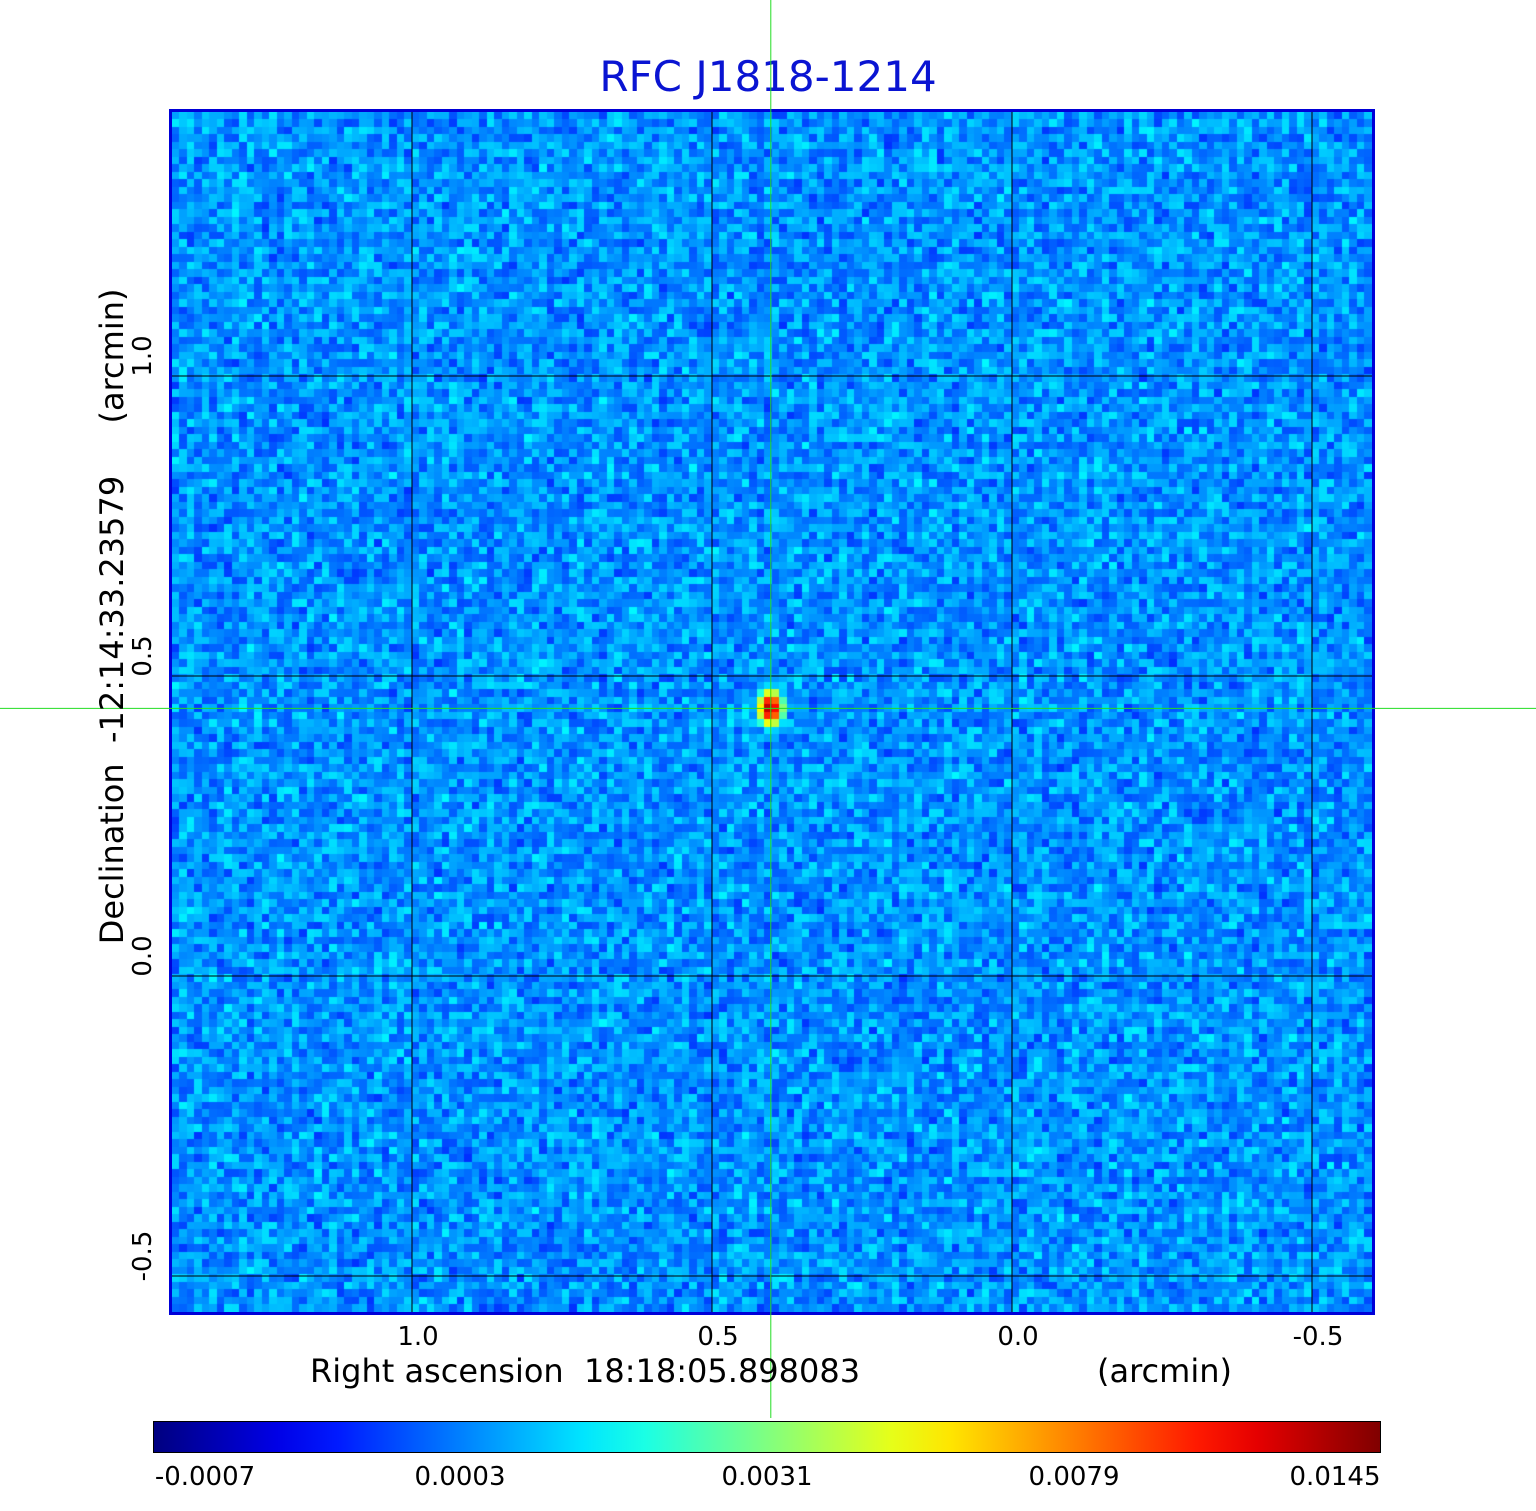 This screenshot has width=1536, height=1511. Describe the element at coordinates (143, 956) in the screenshot. I see `y-tick-label: 0.0` at that location.